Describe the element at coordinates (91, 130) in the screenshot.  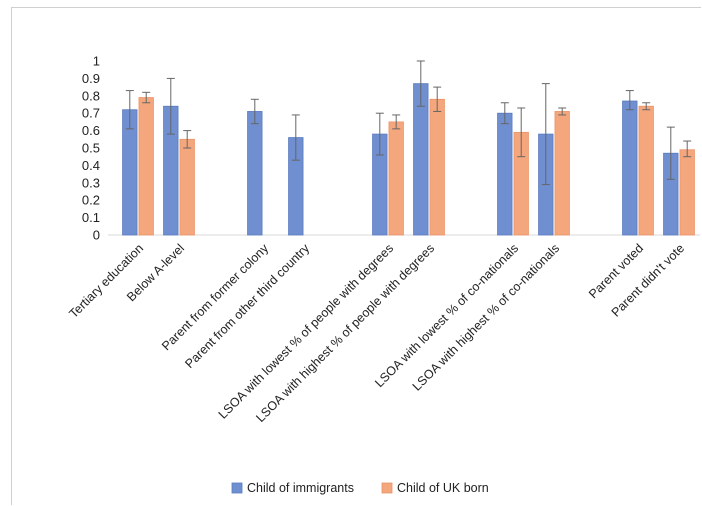
I see `y-tick-label: 0.6` at that location.